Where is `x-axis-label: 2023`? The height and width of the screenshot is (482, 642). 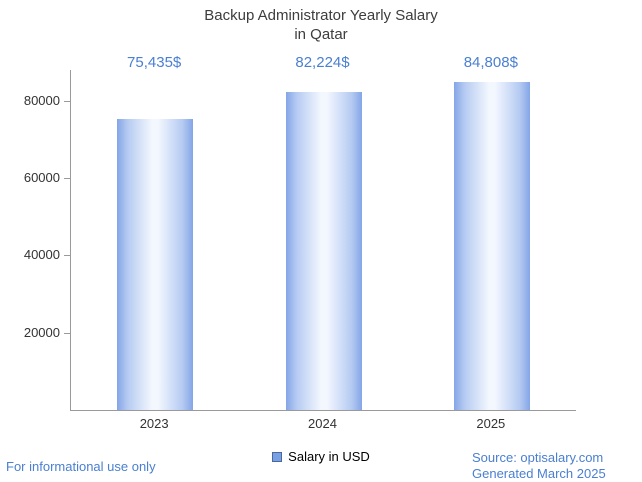
x-axis-label: 2023 is located at coordinates (154, 423).